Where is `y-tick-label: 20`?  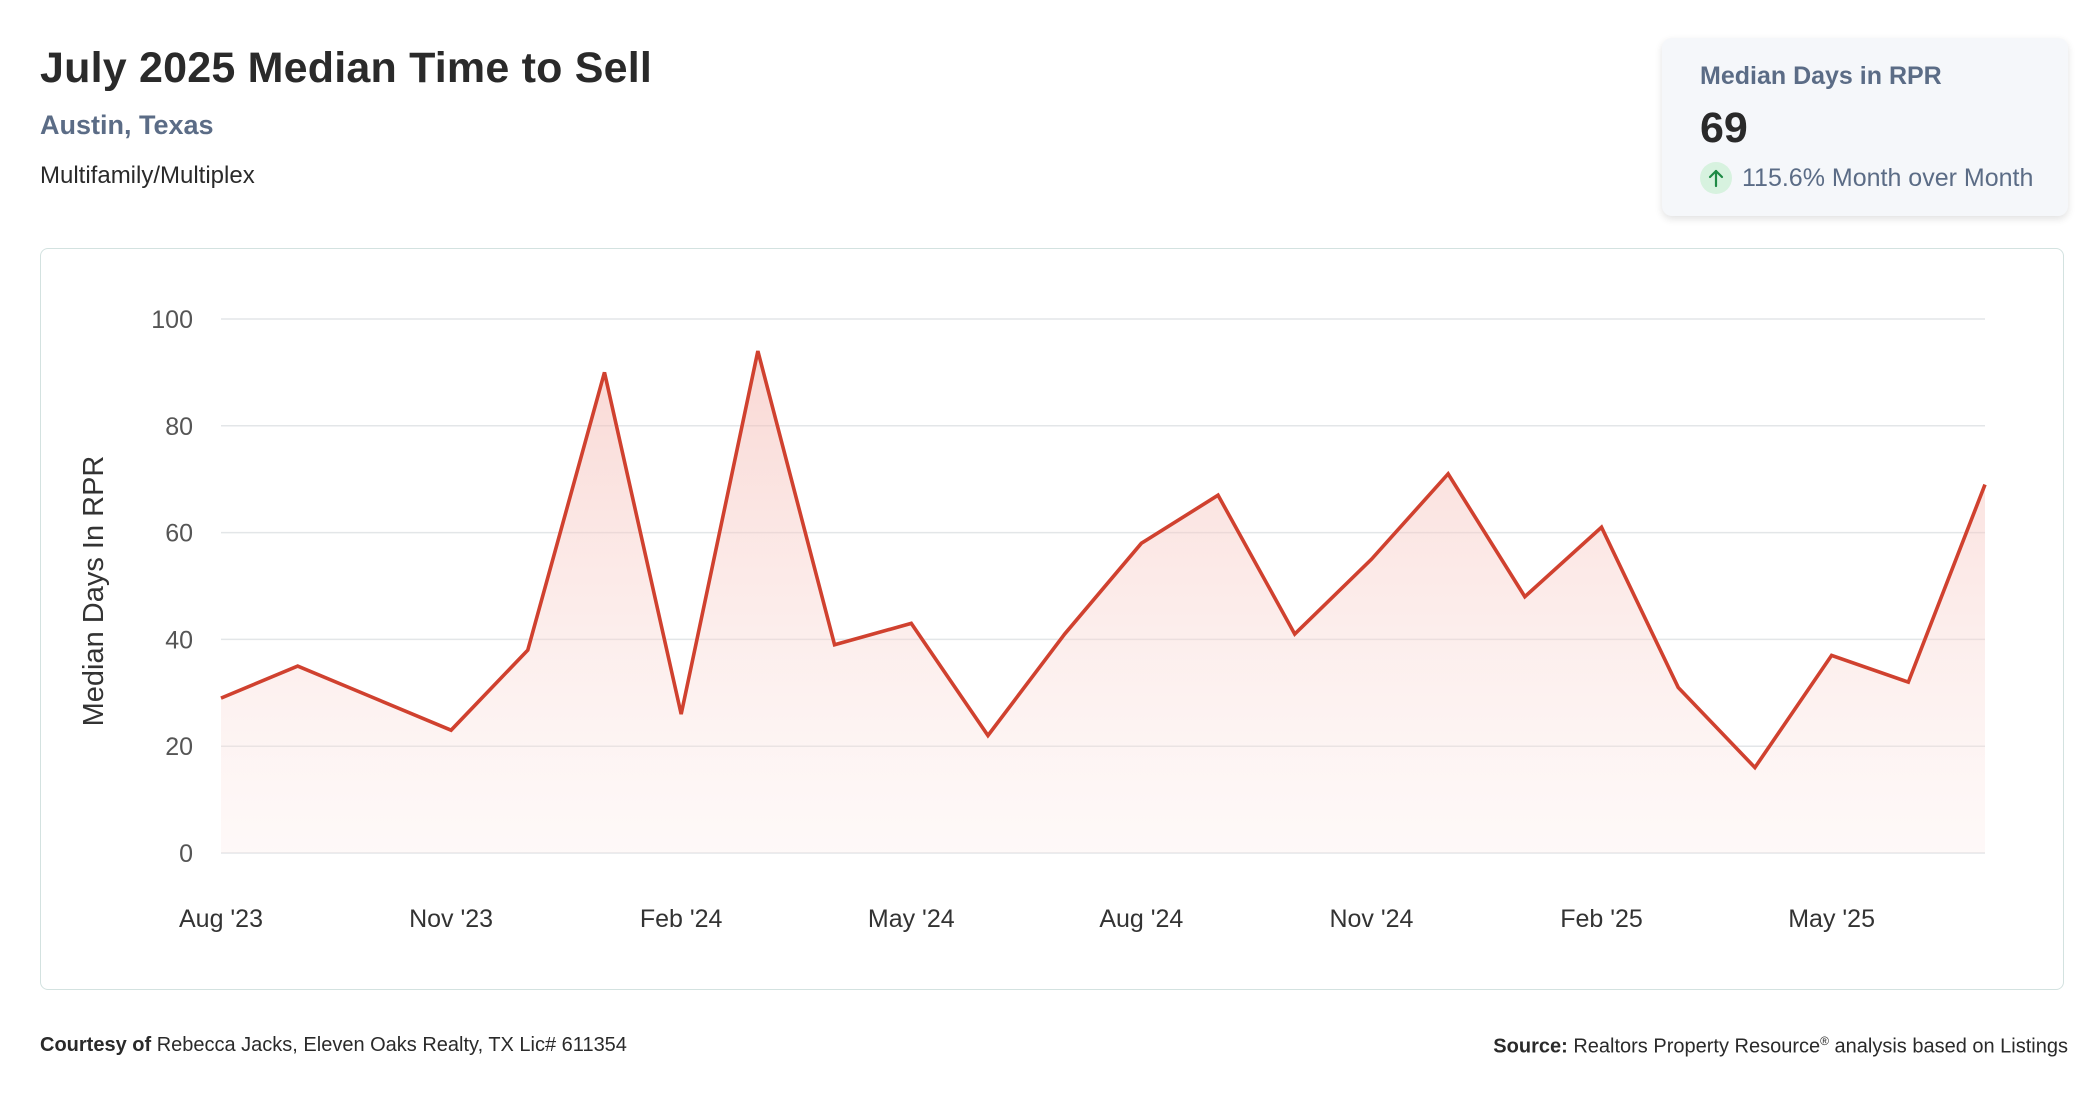 y-tick-label: 20 is located at coordinates (179, 747).